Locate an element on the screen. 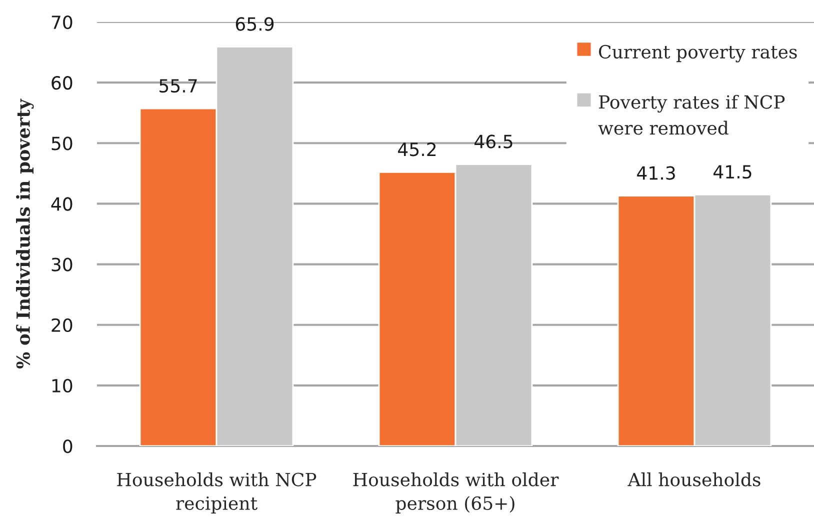 The image size is (814, 517). data-label: 41.5 is located at coordinates (733, 172).